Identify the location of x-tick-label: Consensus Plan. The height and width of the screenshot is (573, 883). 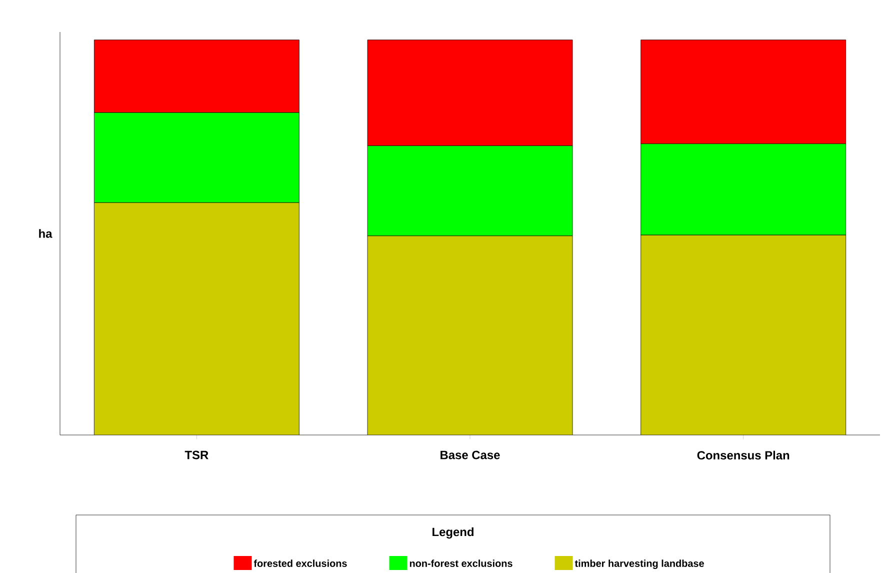
(743, 455).